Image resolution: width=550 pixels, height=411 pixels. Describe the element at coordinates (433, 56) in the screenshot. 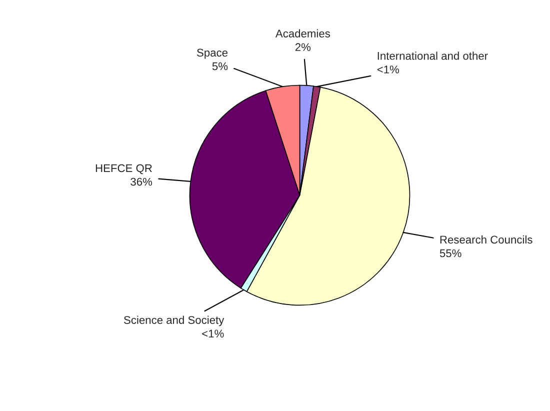

I see `slice-label: International and other` at that location.